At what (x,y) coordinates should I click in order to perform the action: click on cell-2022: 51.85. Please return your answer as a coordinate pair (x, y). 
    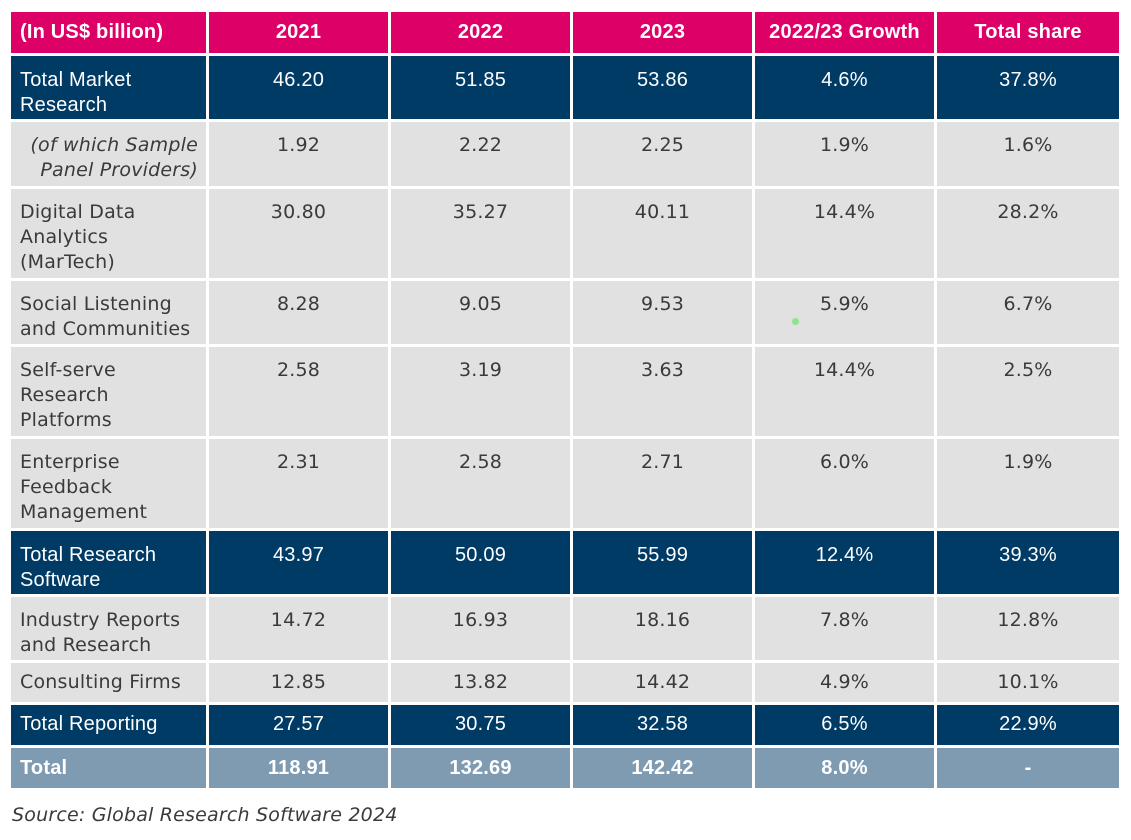
    Looking at the image, I should click on (480, 87).